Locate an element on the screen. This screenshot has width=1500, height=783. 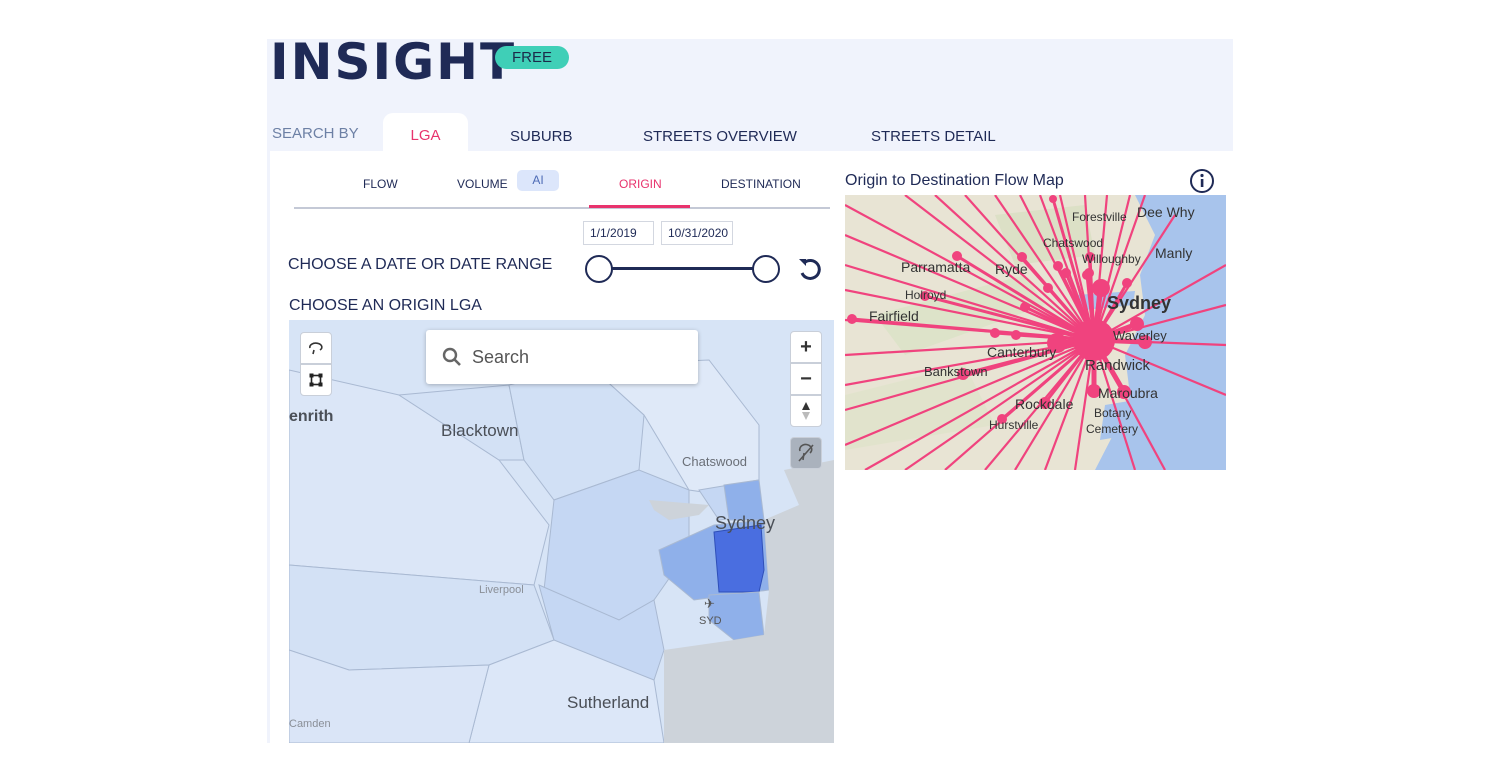
ai-chip: AI is located at coordinates (538, 180).